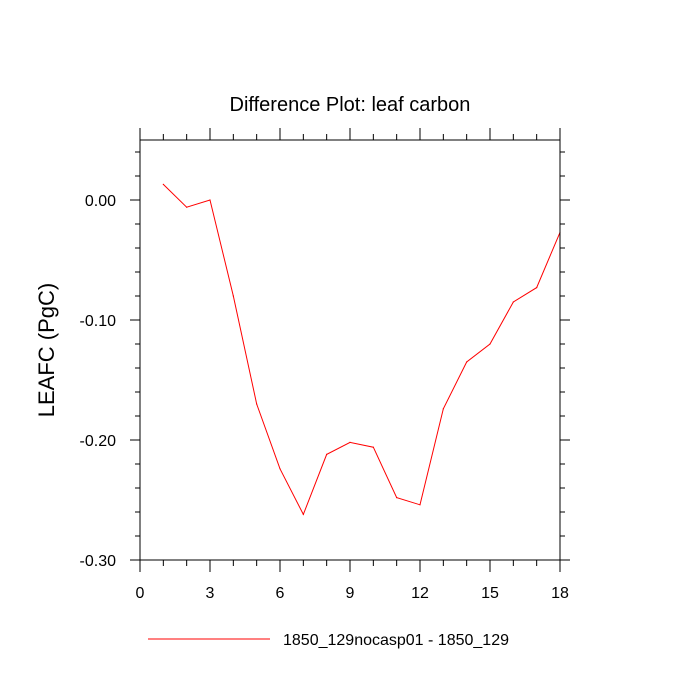  I want to click on y-tick-label: -0.20, so click(98, 441).